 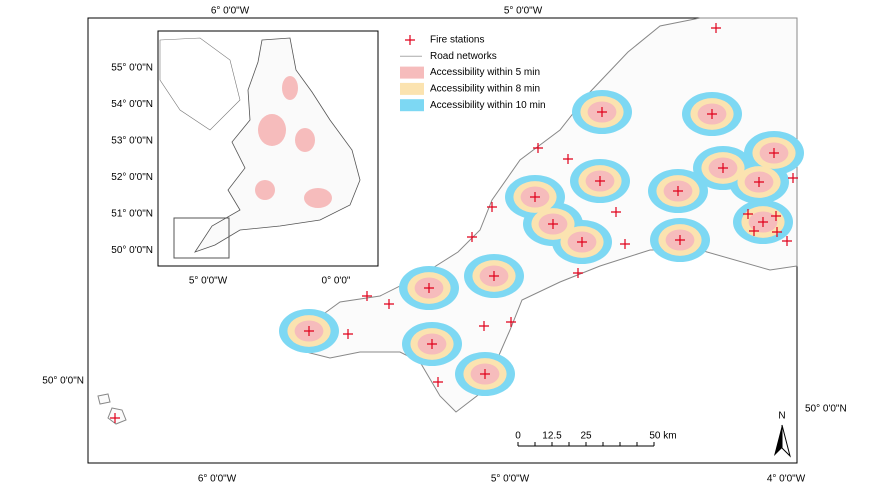 I want to click on inset-axis-label: 51° 0'0"N, so click(x=132, y=214).